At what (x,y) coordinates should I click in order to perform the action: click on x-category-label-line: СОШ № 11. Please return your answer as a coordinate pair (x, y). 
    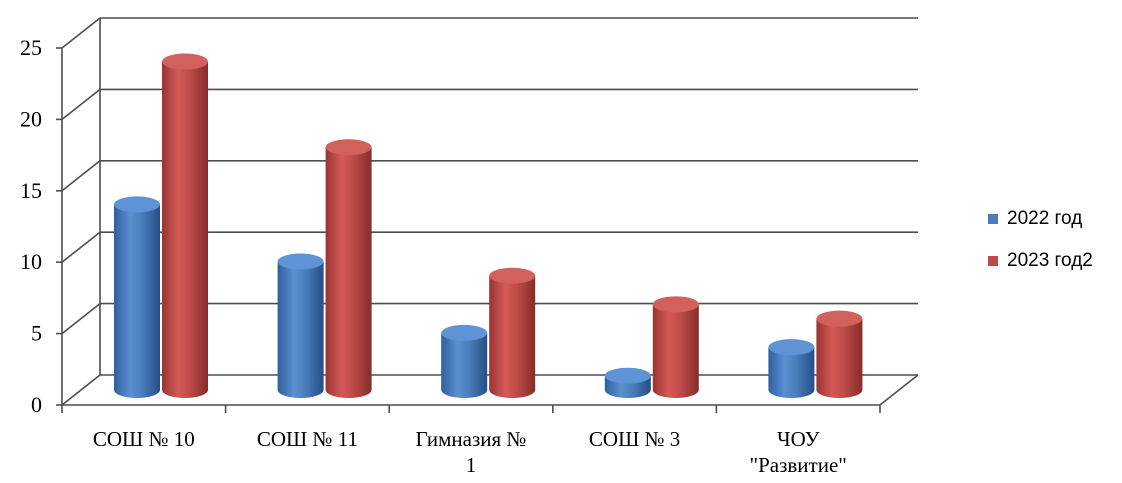
    Looking at the image, I should click on (307, 439).